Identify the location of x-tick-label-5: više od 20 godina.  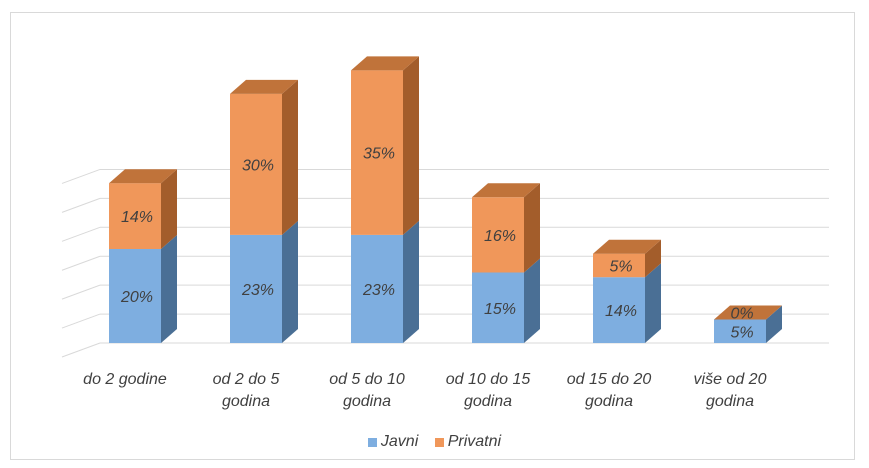
(730, 390).